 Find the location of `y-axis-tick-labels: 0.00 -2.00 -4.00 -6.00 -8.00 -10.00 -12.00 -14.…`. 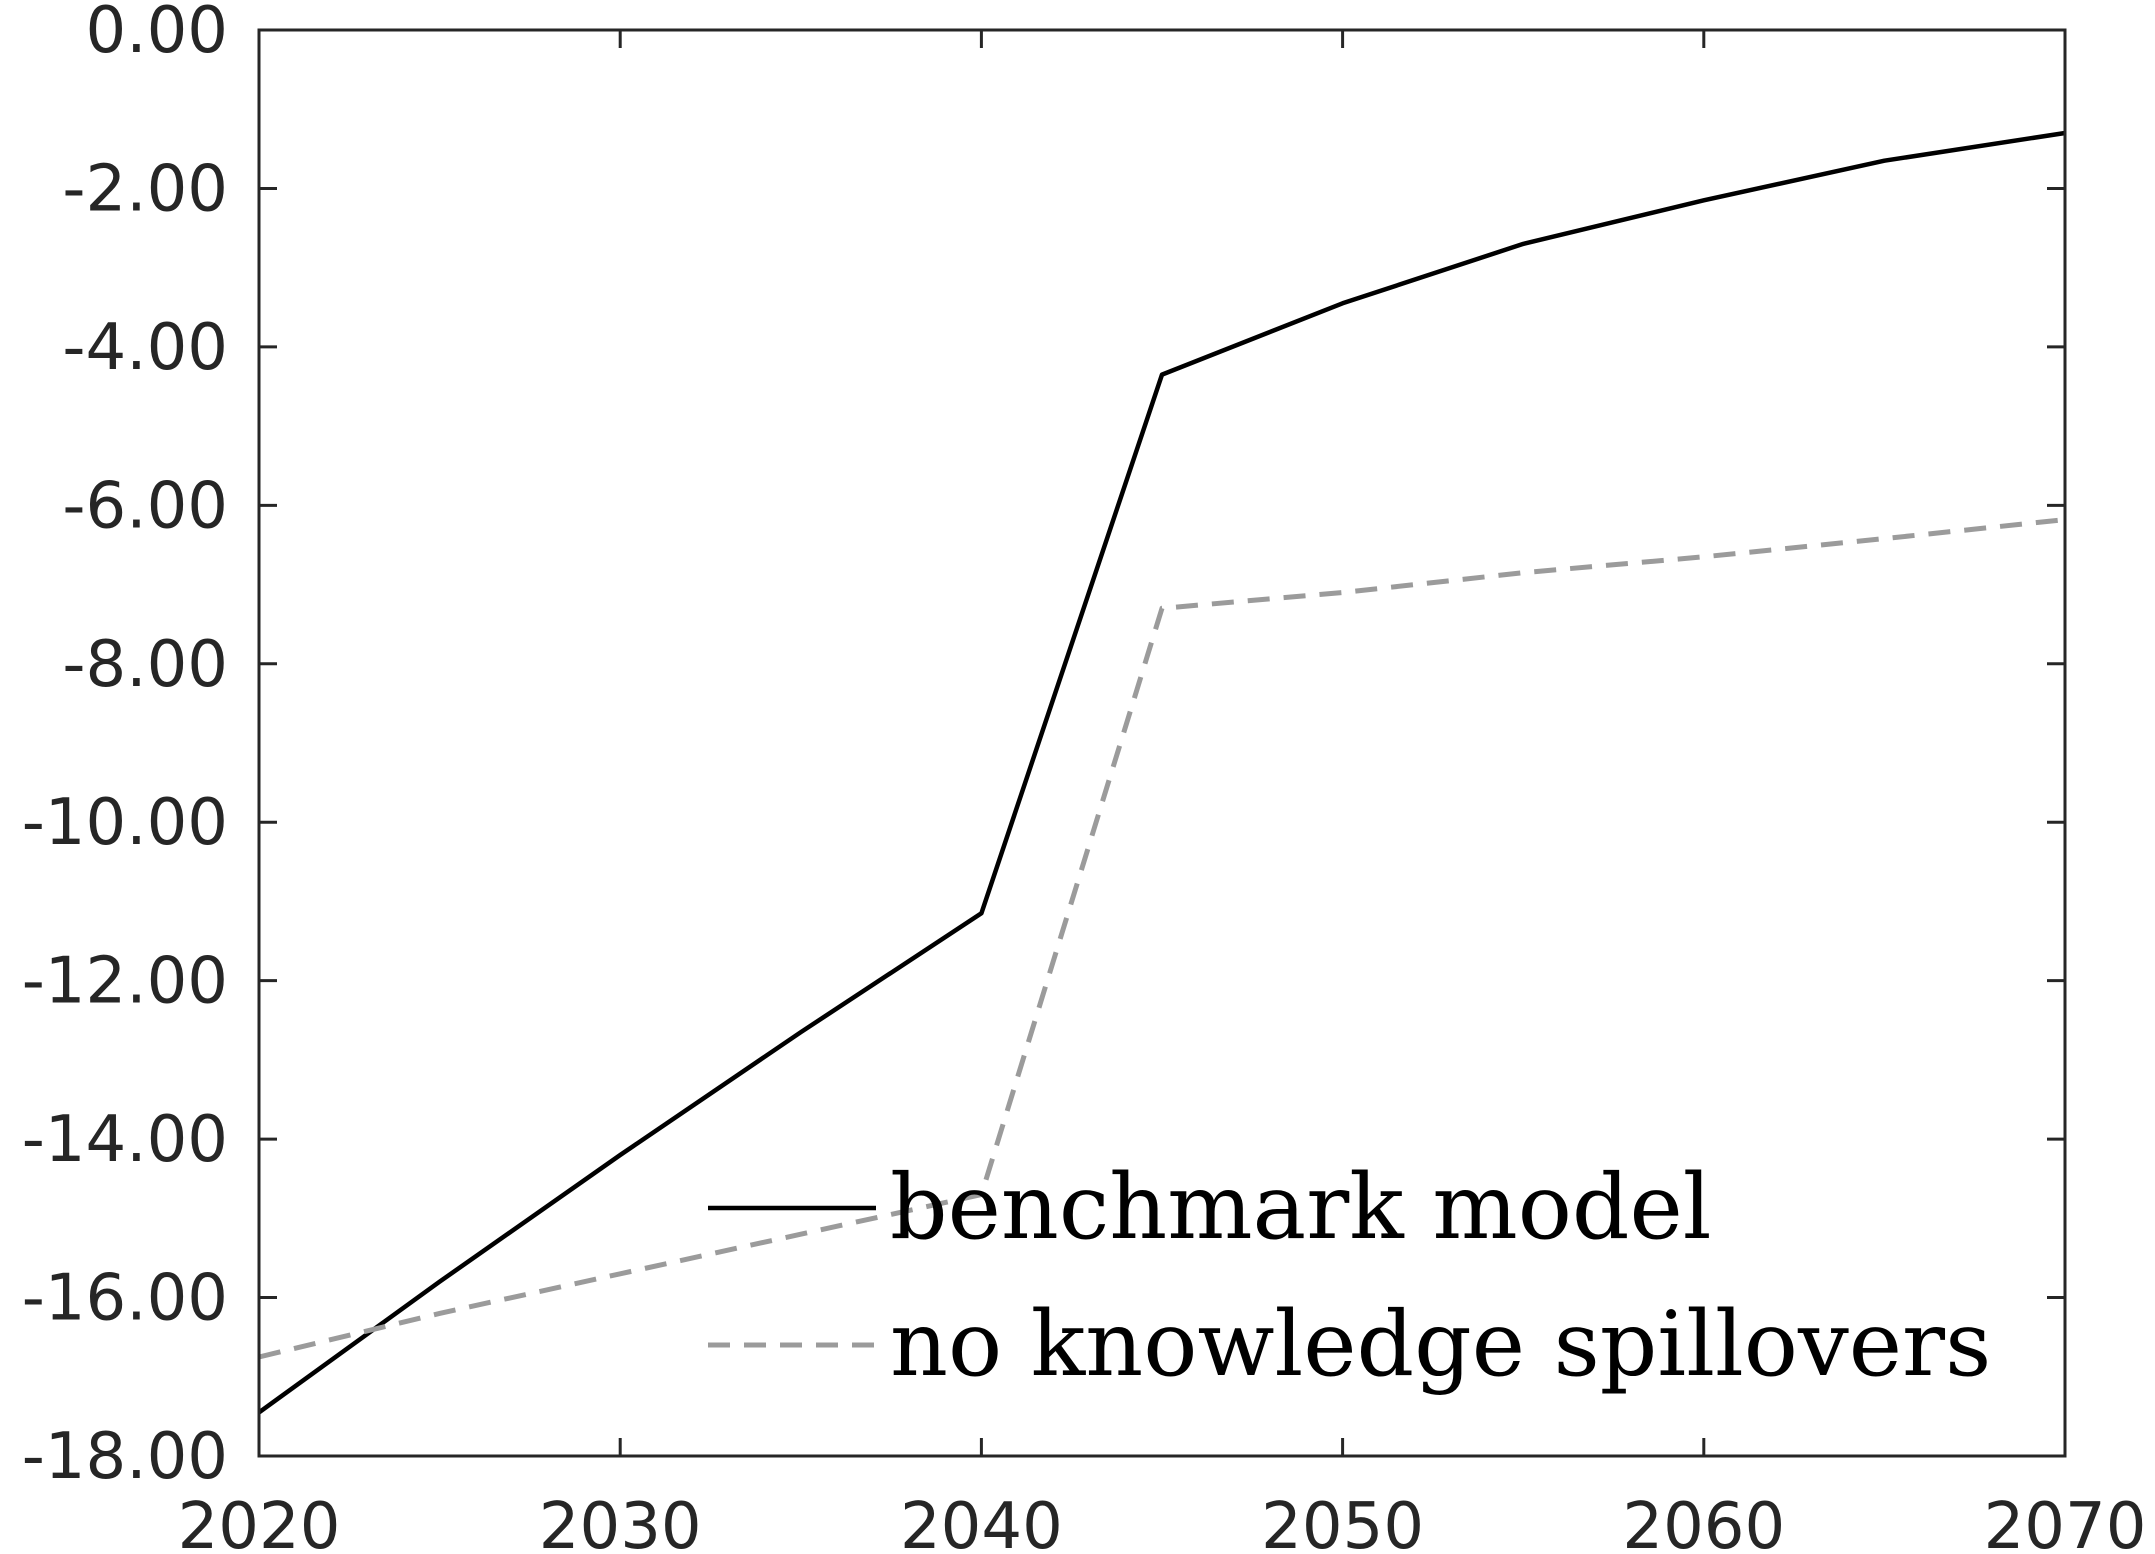

y-axis-tick-labels: 0.00 -2.00 -4.00 -6.00 -8.00 -10.00 -12.00 -14.… is located at coordinates (125, 747).